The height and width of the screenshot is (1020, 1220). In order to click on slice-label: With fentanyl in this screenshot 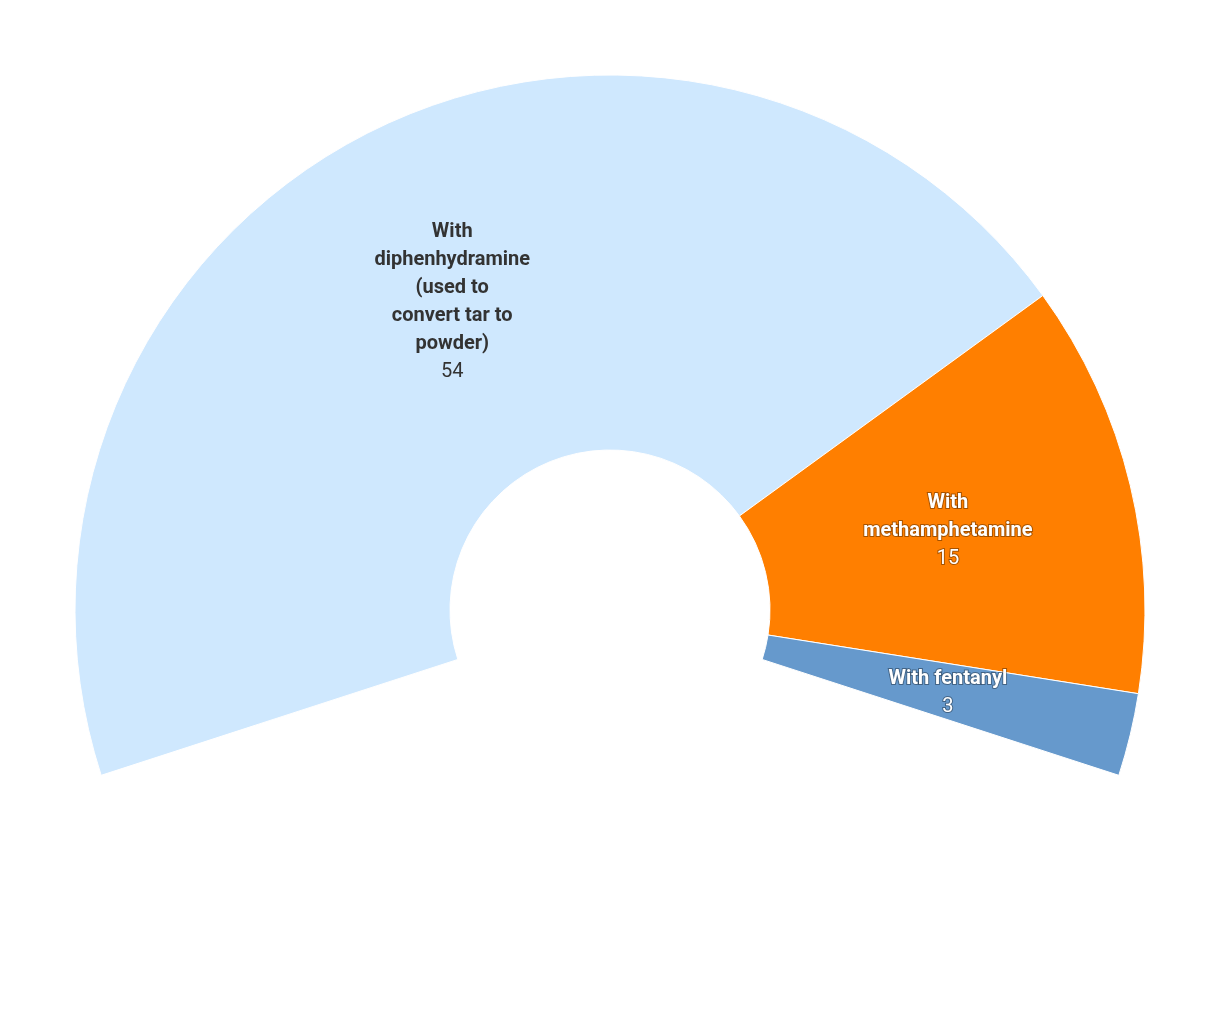, I will do `click(948, 677)`.